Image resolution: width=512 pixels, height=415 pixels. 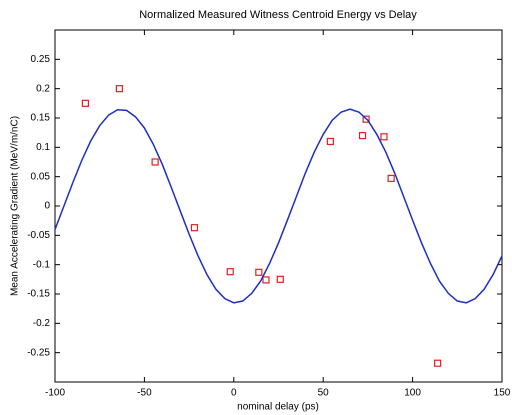 What do you see at coordinates (43, 88) in the screenshot?
I see `y-tick-label: 0.2` at bounding box center [43, 88].